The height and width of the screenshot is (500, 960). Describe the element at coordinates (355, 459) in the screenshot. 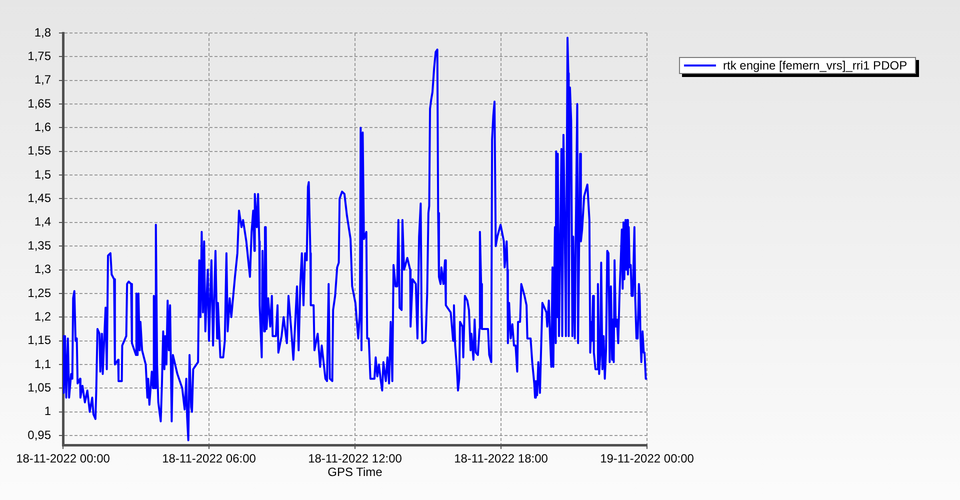

I see `x-tick-label: 18-11-2022 12:00` at that location.